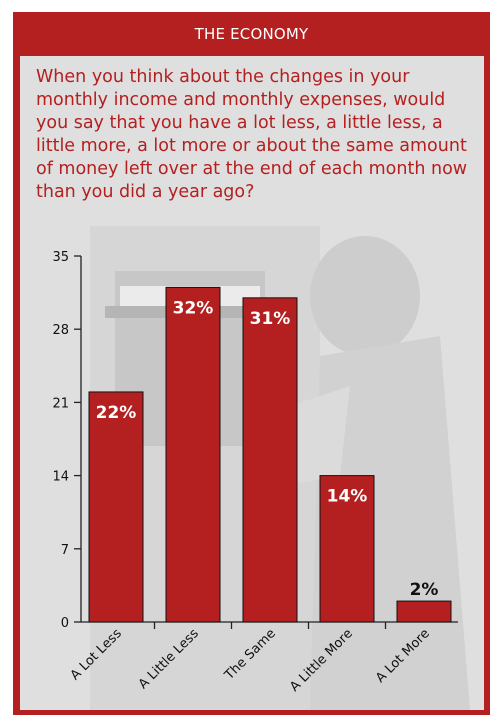 This screenshot has width=504, height=727. Describe the element at coordinates (60, 403) in the screenshot. I see `y-tick-label: 21` at that location.